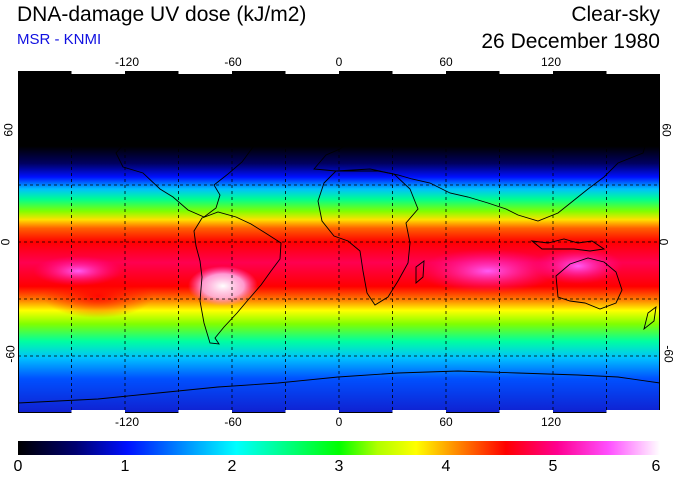 The image size is (678, 480). What do you see at coordinates (233, 62) in the screenshot?
I see `lon-label-top-w60: -60` at bounding box center [233, 62].